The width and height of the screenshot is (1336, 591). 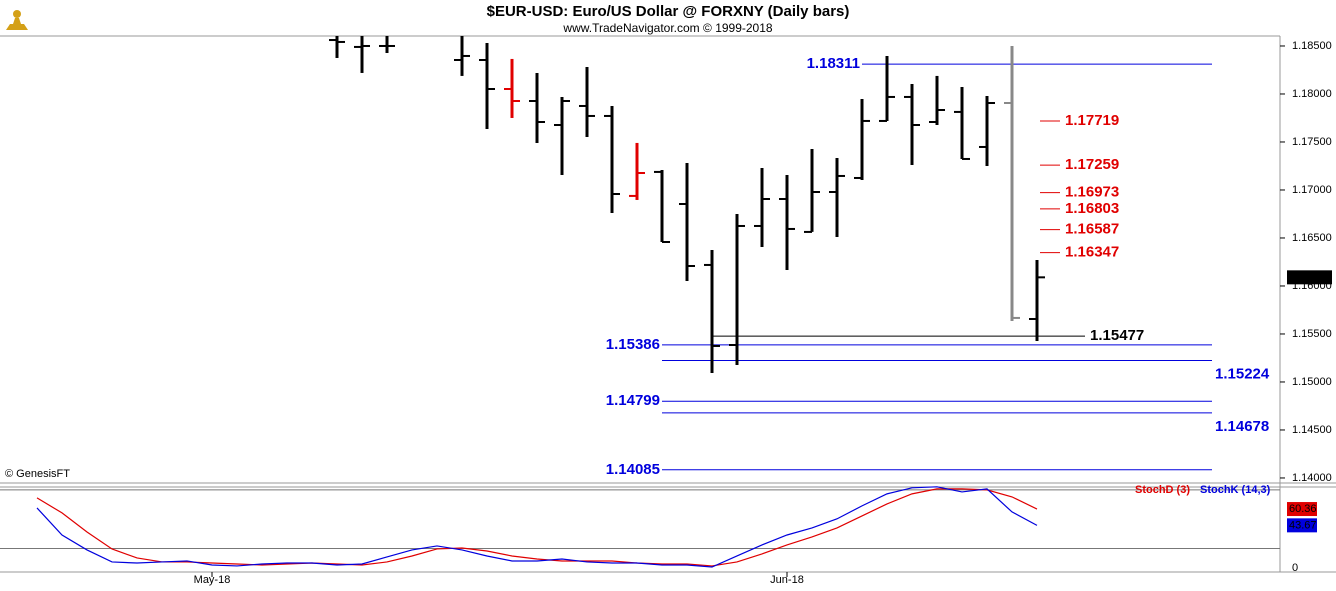 What do you see at coordinates (212, 580) in the screenshot?
I see `x-tick-label: May-18` at bounding box center [212, 580].